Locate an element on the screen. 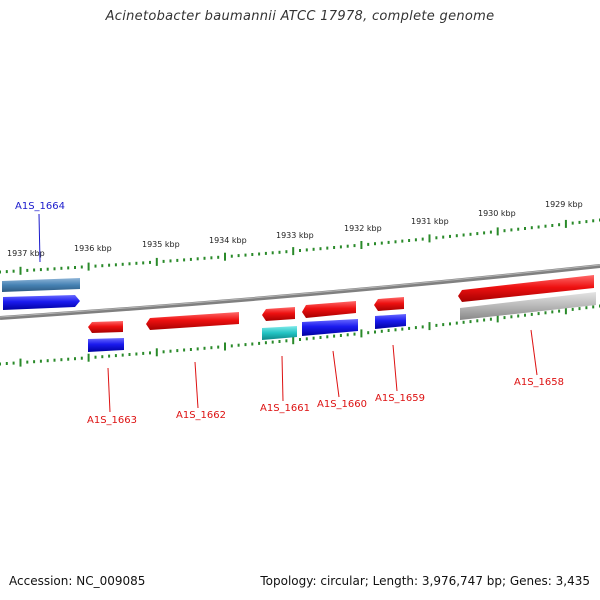 The width and height of the screenshot is (600, 600). scale-label-1936: 1936 kbp is located at coordinates (93, 248).